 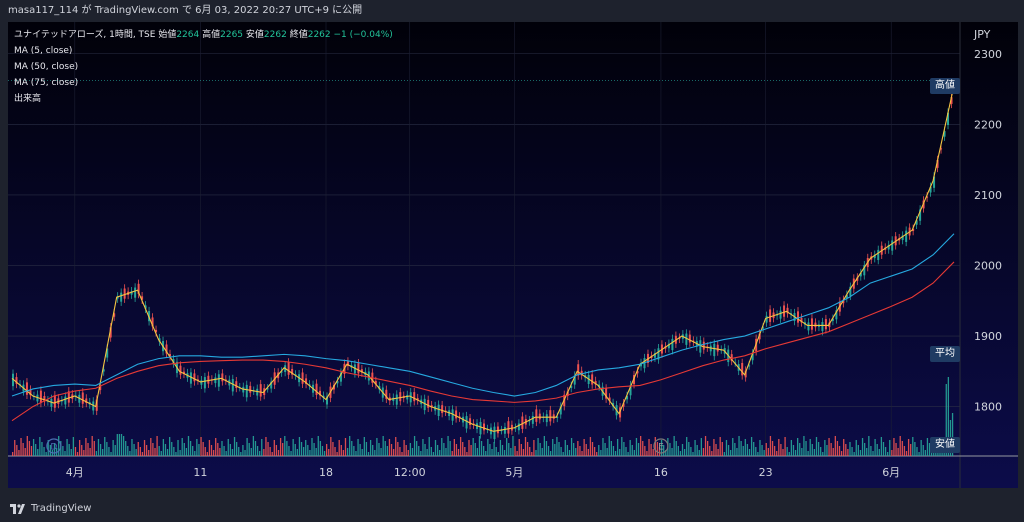 What do you see at coordinates (50, 508) in the screenshot?
I see `tradingview-logo: TradingView` at bounding box center [50, 508].